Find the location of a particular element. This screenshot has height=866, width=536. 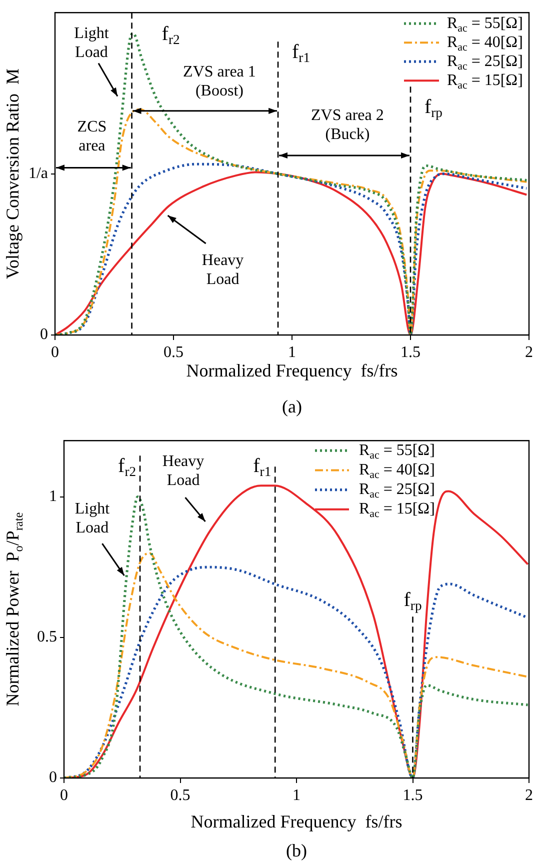

annotation: ZVS area 2 (Buck) is located at coordinates (347, 125).